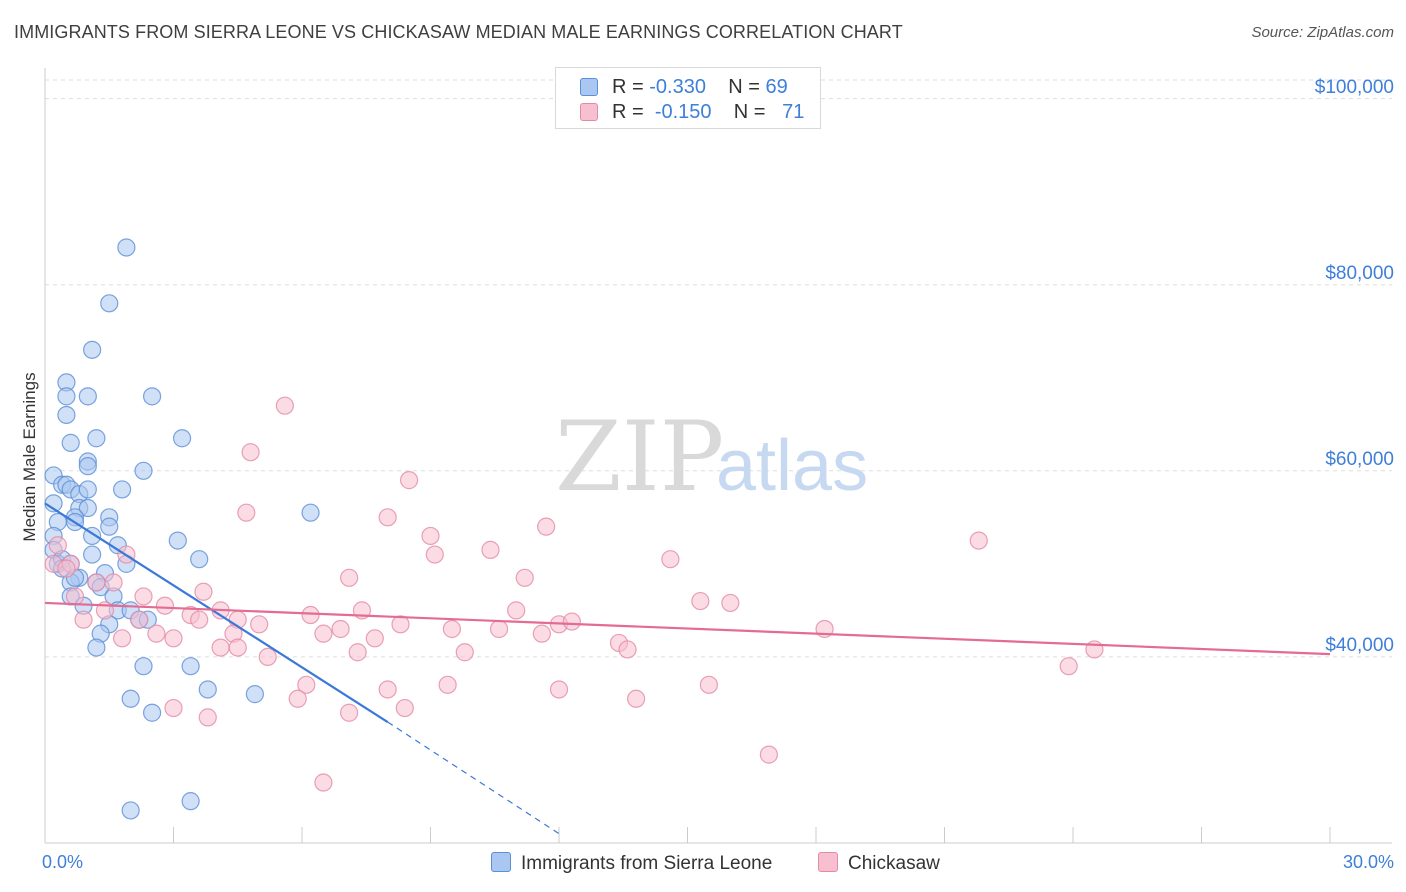 The image size is (1406, 892). Describe the element at coordinates (1368, 862) in the screenshot. I see `x-tick-label-max: 30.0%` at that location.